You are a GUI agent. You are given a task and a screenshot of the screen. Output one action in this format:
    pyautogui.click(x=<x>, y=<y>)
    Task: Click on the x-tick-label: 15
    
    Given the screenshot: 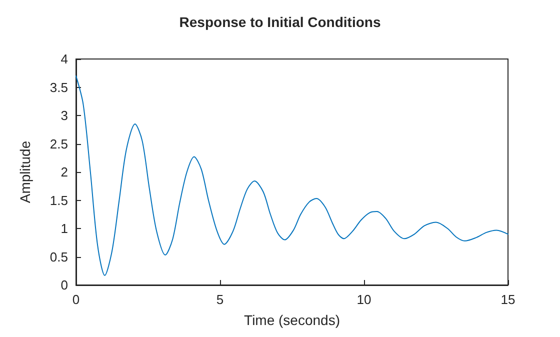 What is the action you would take?
    pyautogui.click(x=508, y=299)
    